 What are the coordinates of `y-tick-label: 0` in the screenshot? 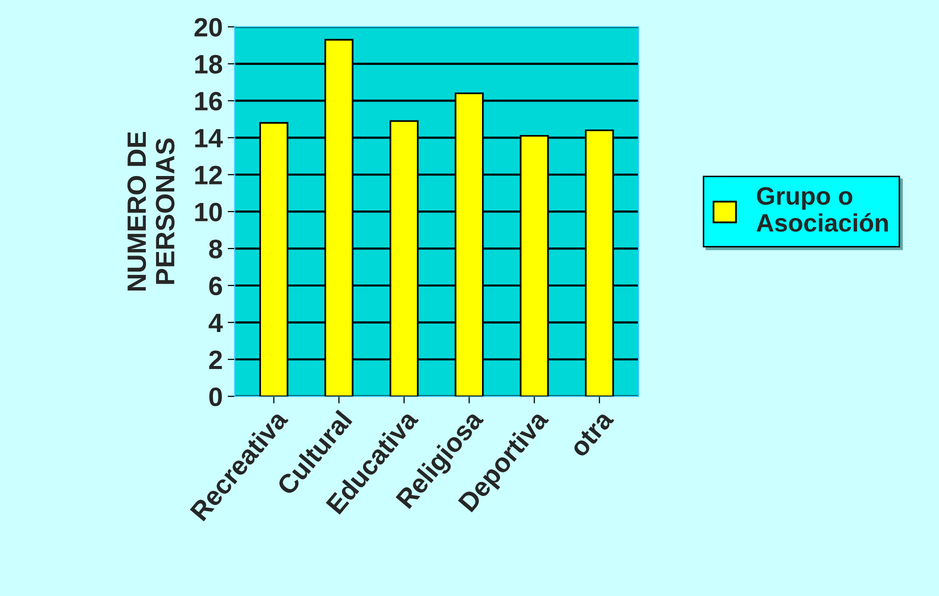 It's located at (215, 396).